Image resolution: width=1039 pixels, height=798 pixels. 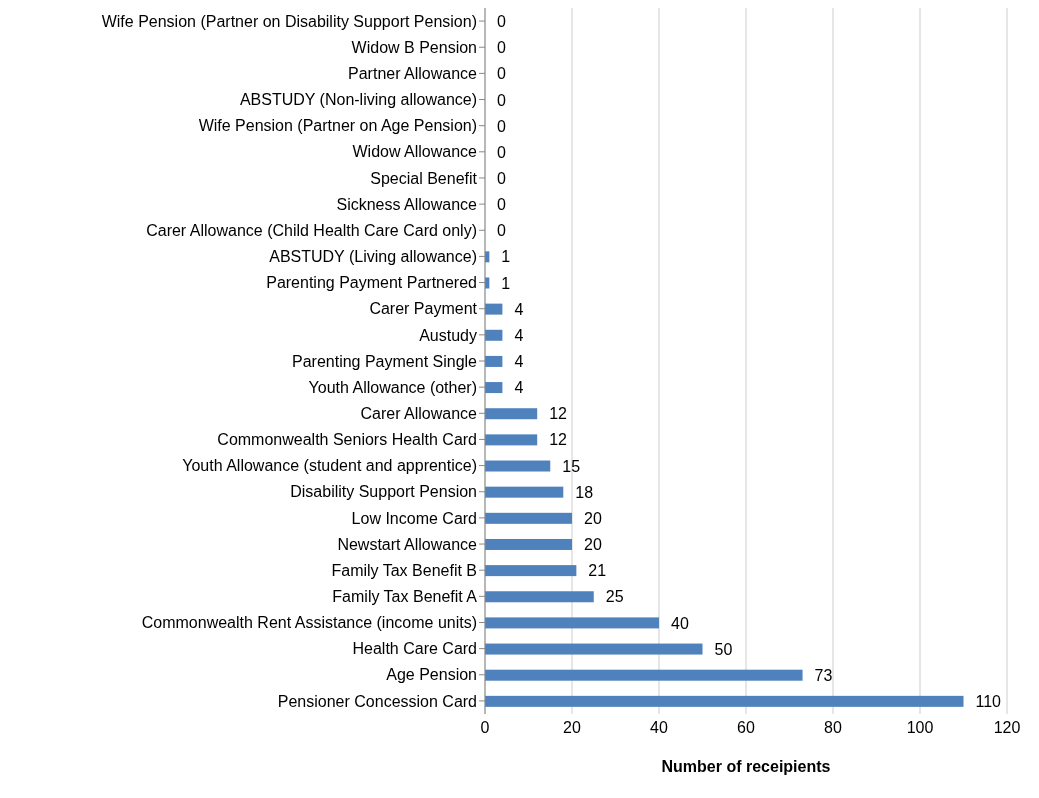 I want to click on y-tick-label: Newstart Allowance, so click(x=407, y=544).